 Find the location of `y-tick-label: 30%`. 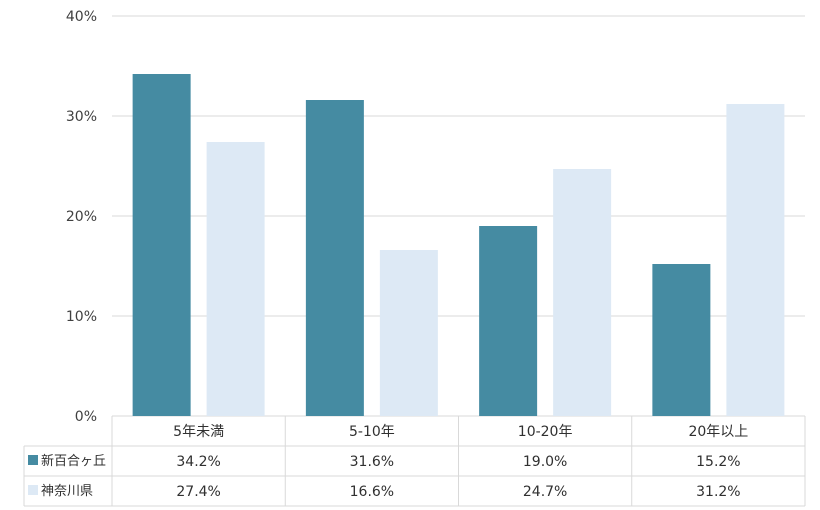

y-tick-label: 30% is located at coordinates (81, 117).